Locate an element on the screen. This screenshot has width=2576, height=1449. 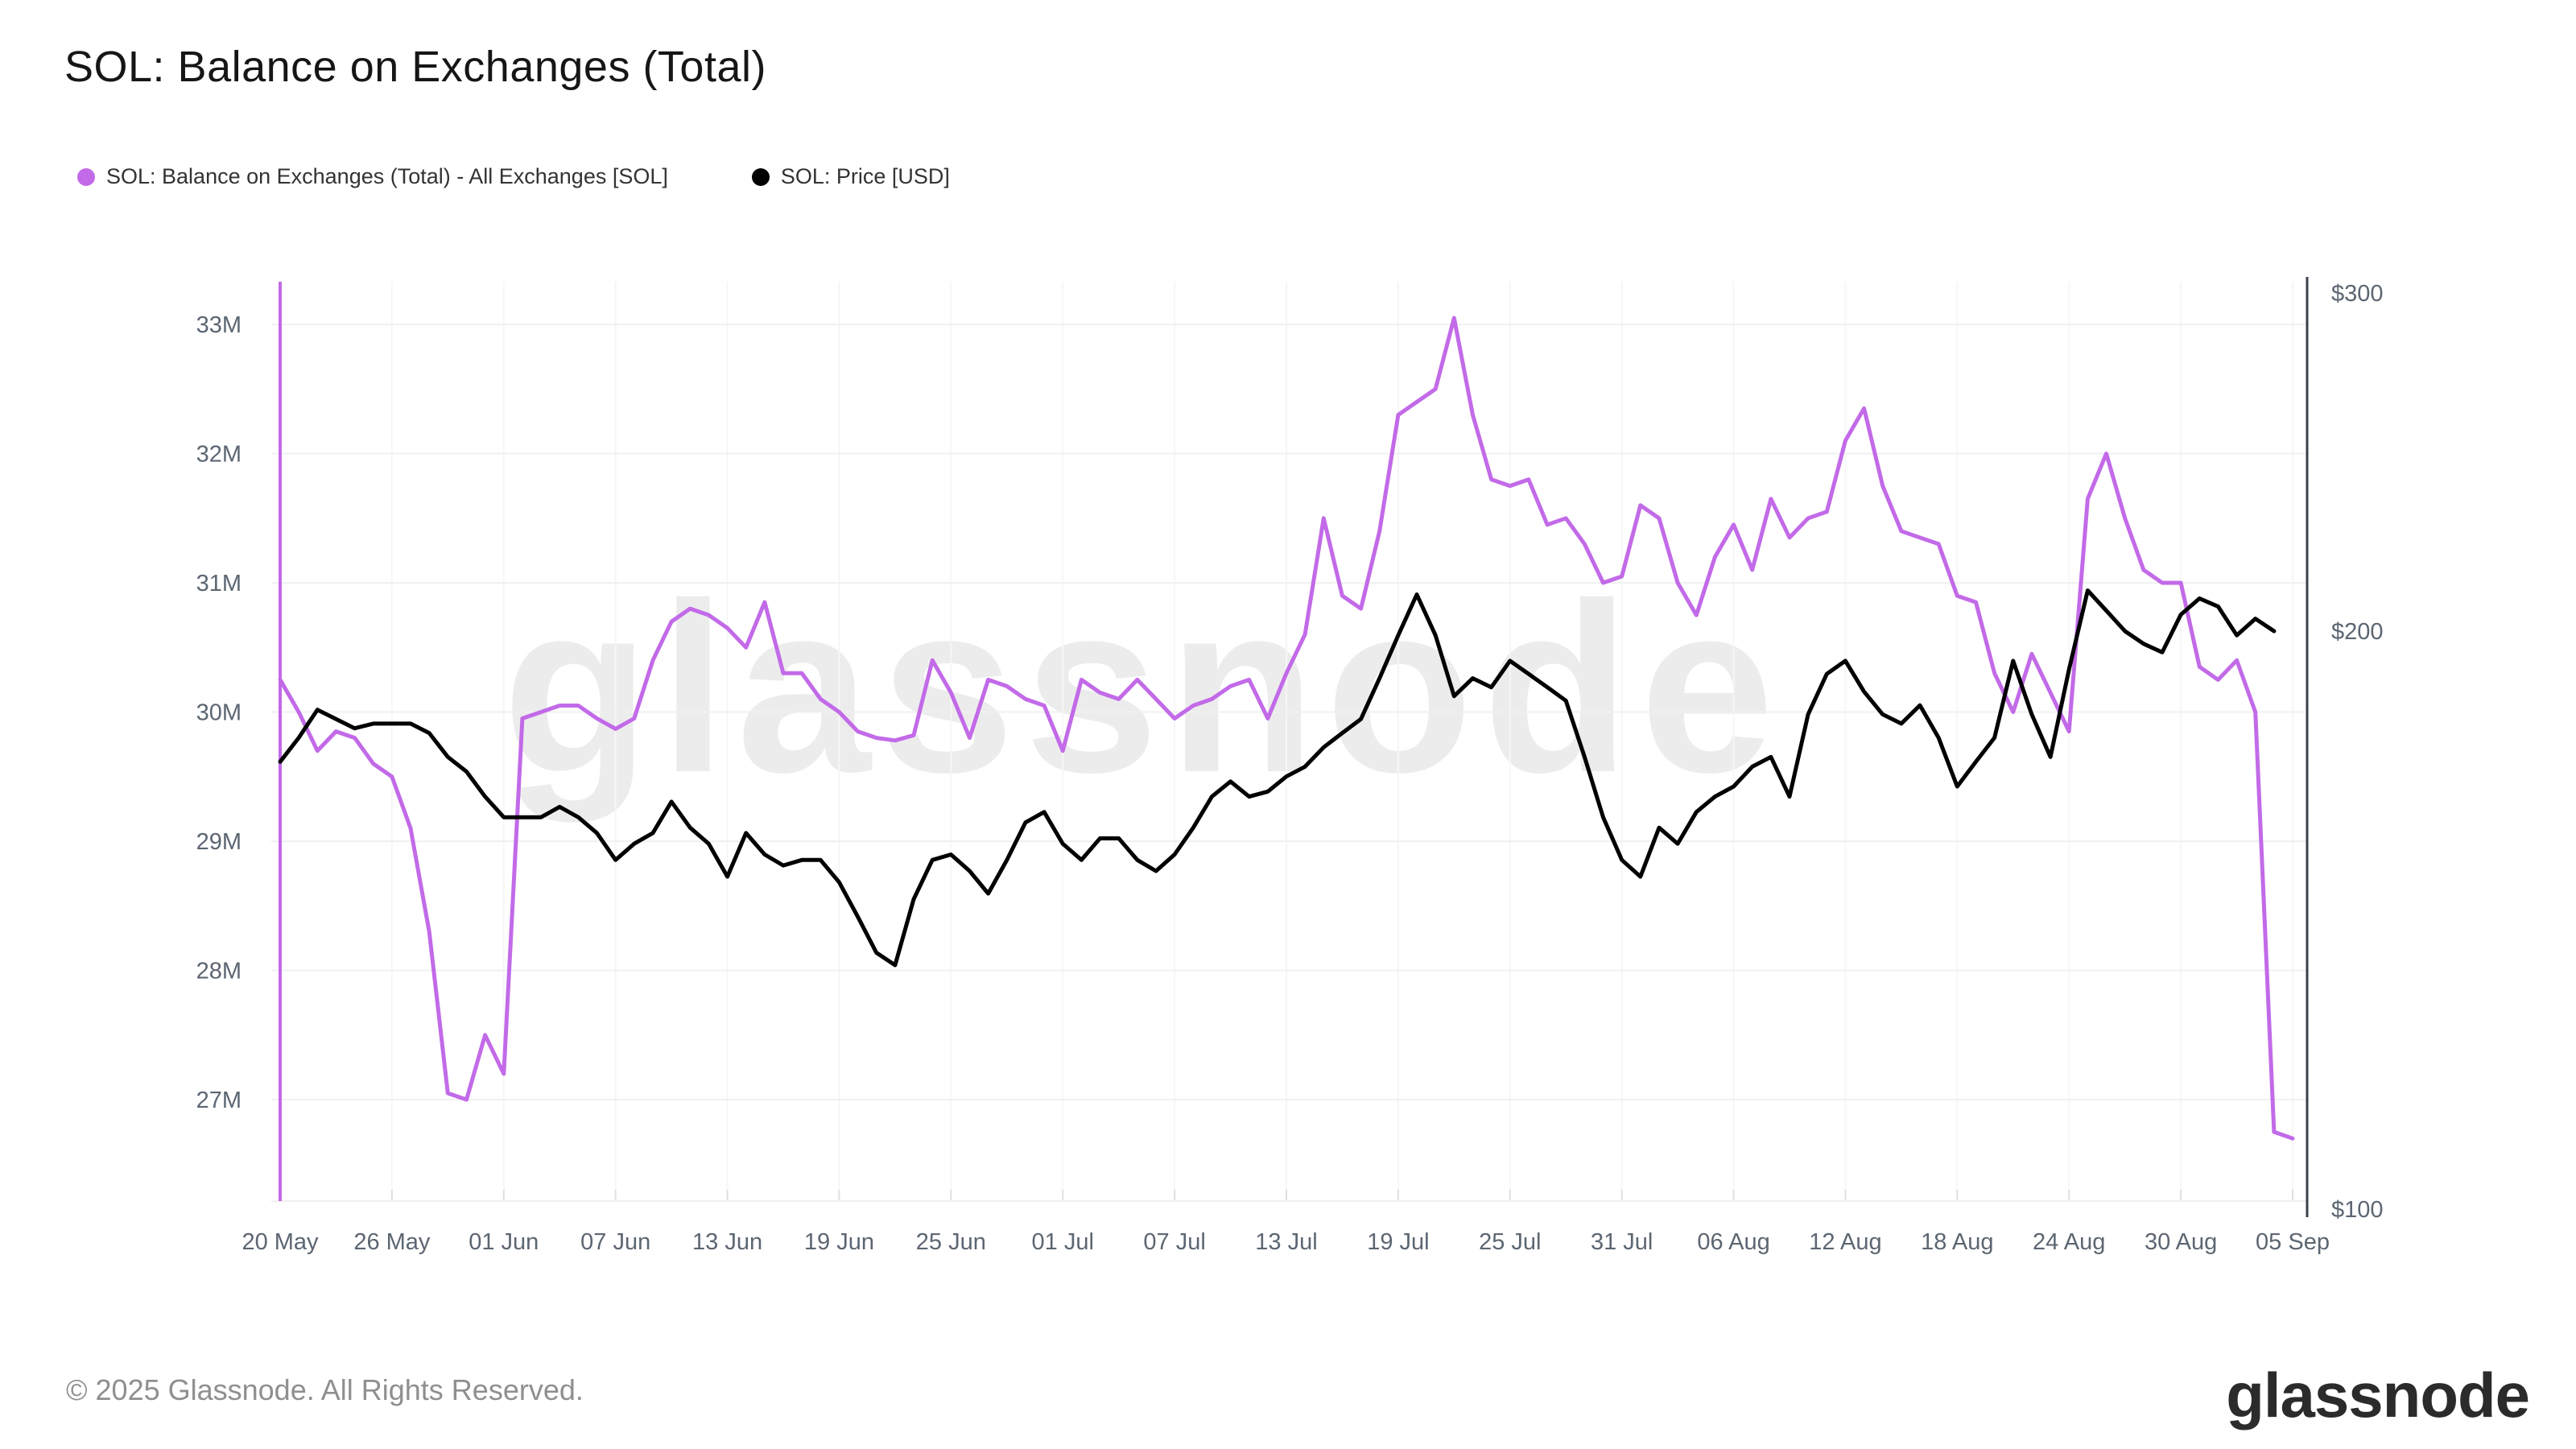
x-axis-tick-label: 31 Jul is located at coordinates (1622, 1242).